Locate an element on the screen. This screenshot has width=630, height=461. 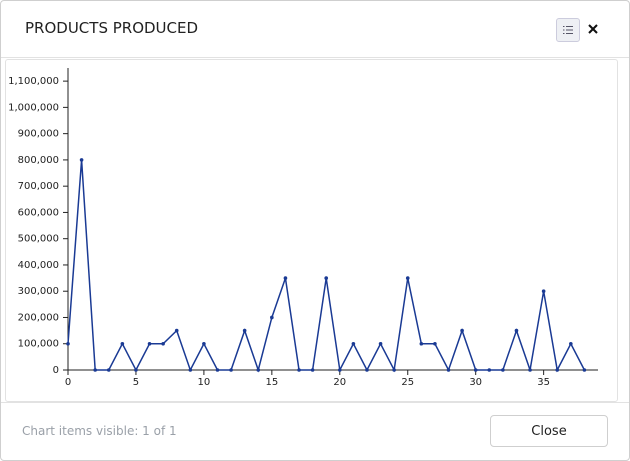
list-button is located at coordinates (568, 30).